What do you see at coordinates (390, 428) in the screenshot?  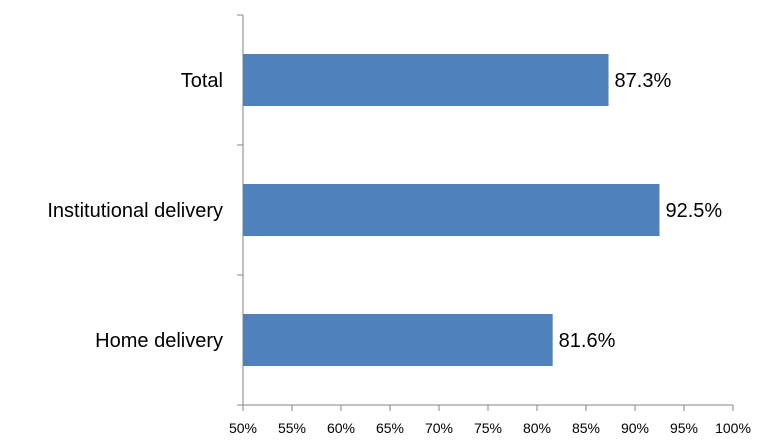 I see `x-tick-label: 65%` at bounding box center [390, 428].